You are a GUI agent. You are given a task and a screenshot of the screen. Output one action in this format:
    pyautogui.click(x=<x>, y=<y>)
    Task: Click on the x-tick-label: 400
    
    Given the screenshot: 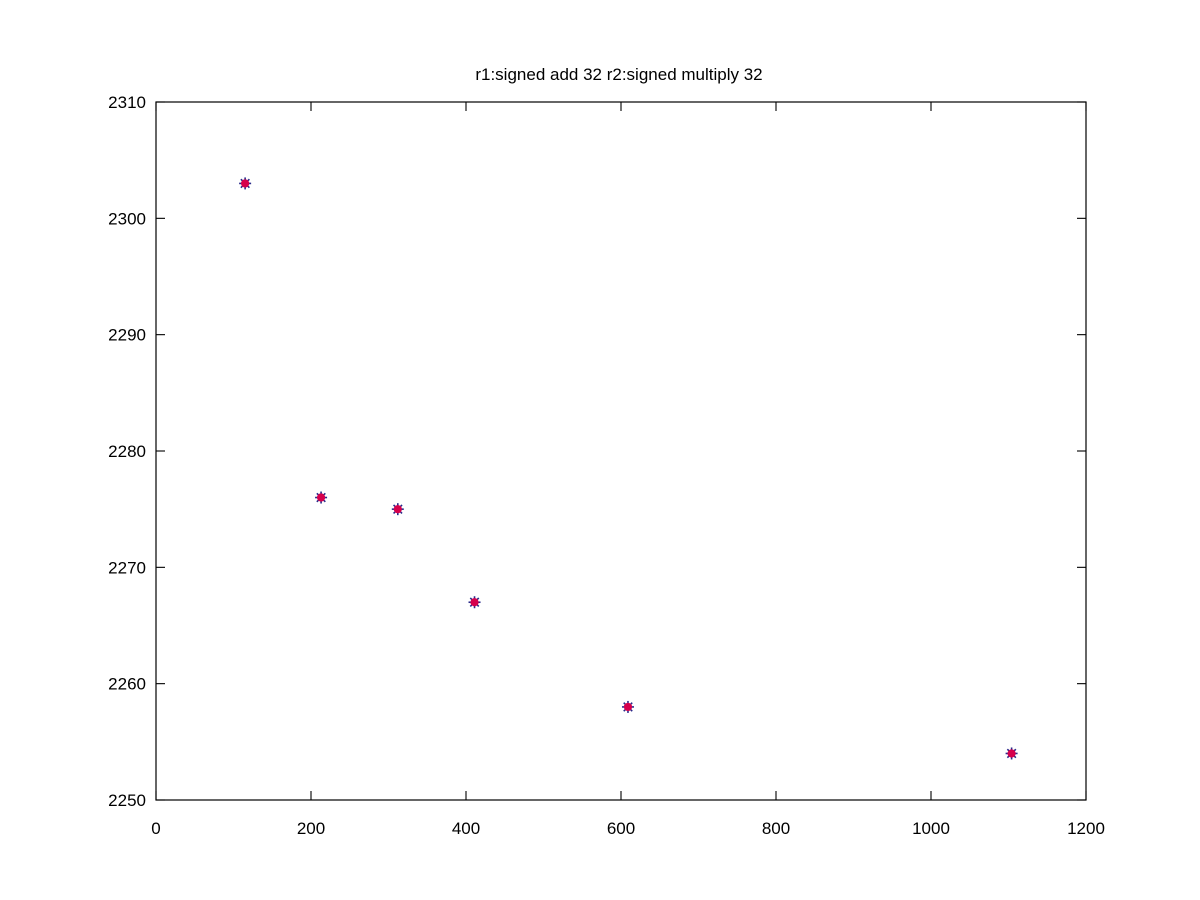 What is the action you would take?
    pyautogui.click(x=466, y=828)
    